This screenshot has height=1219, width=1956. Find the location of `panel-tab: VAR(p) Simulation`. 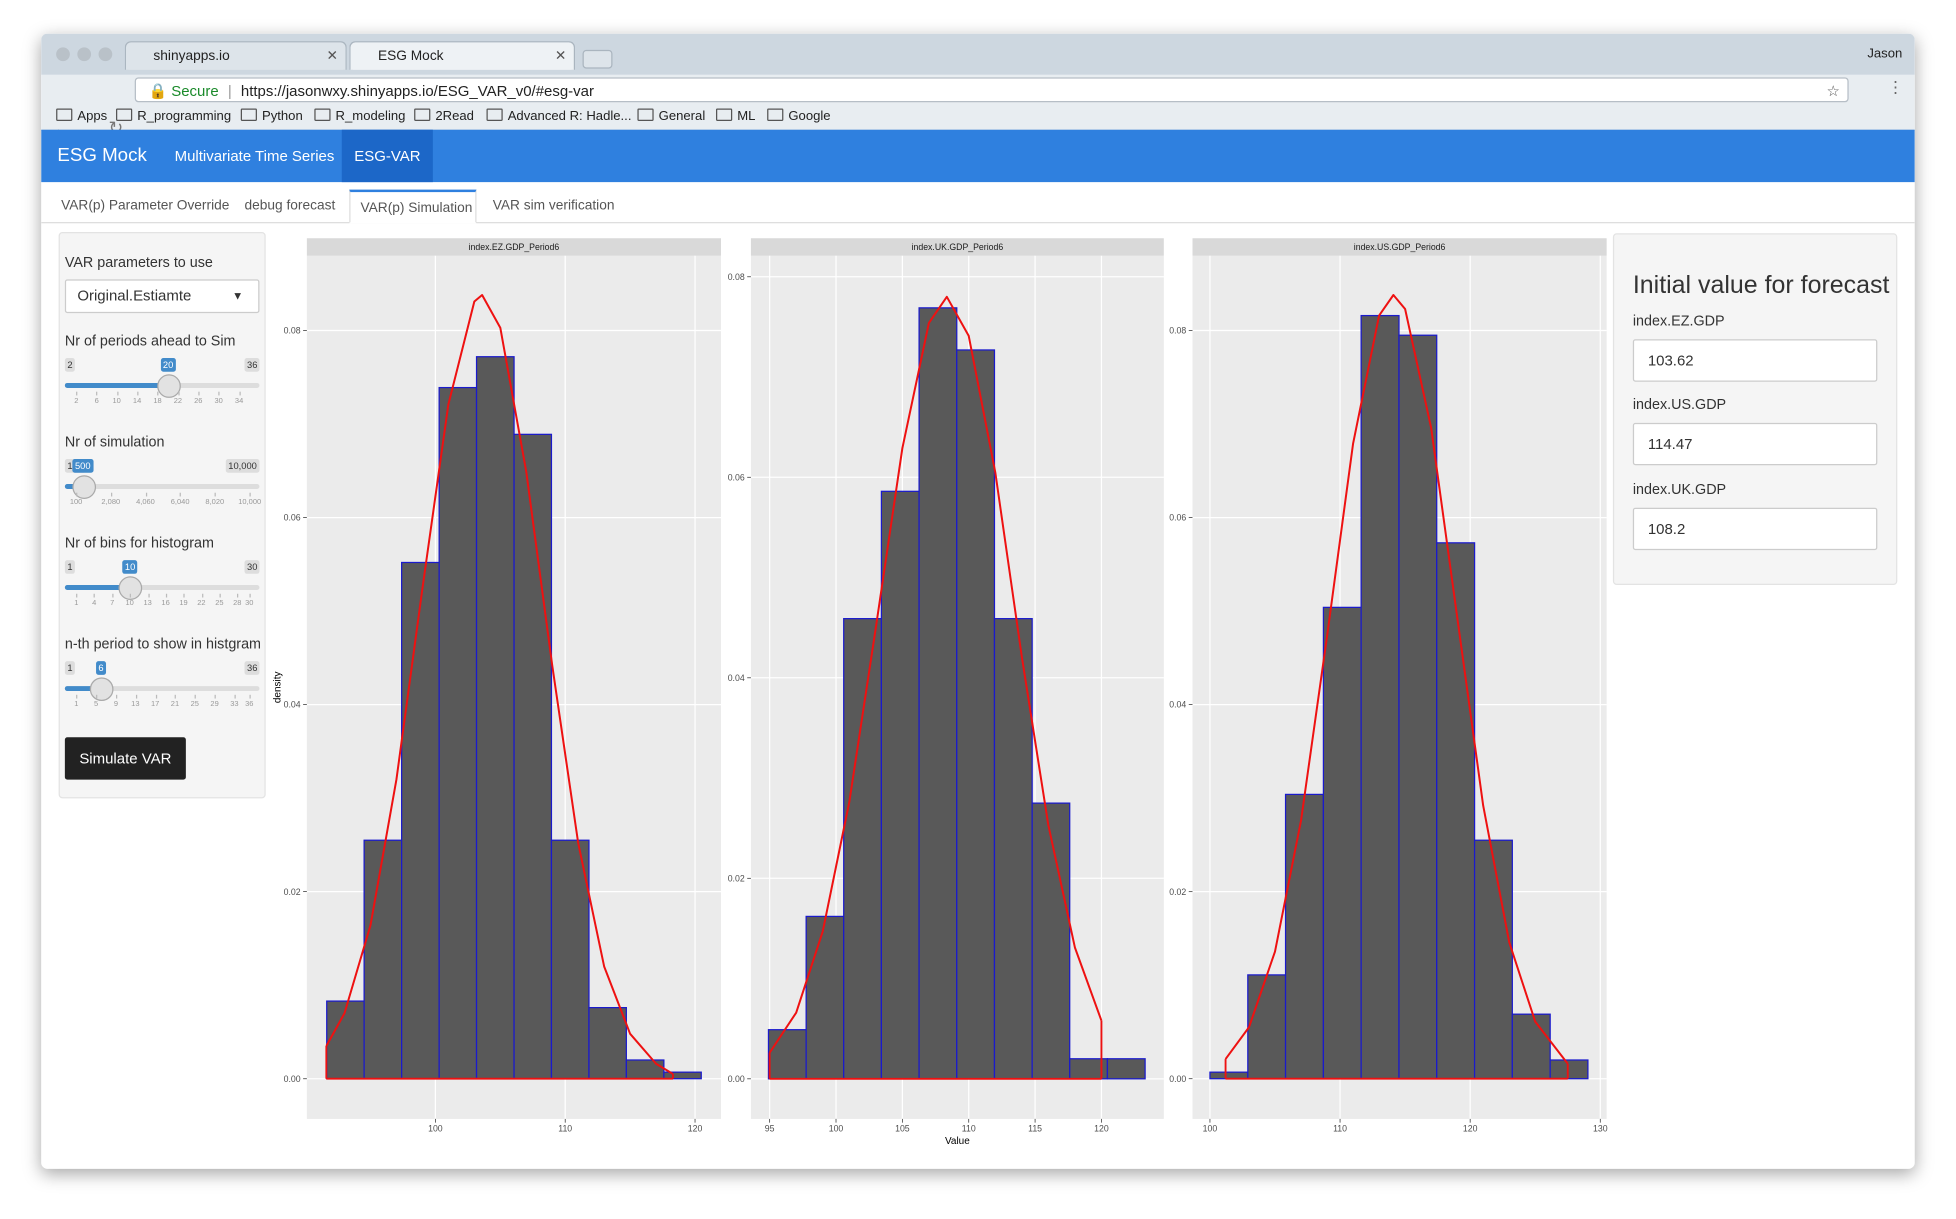

panel-tab: VAR(p) Simulation is located at coordinates (413, 206).